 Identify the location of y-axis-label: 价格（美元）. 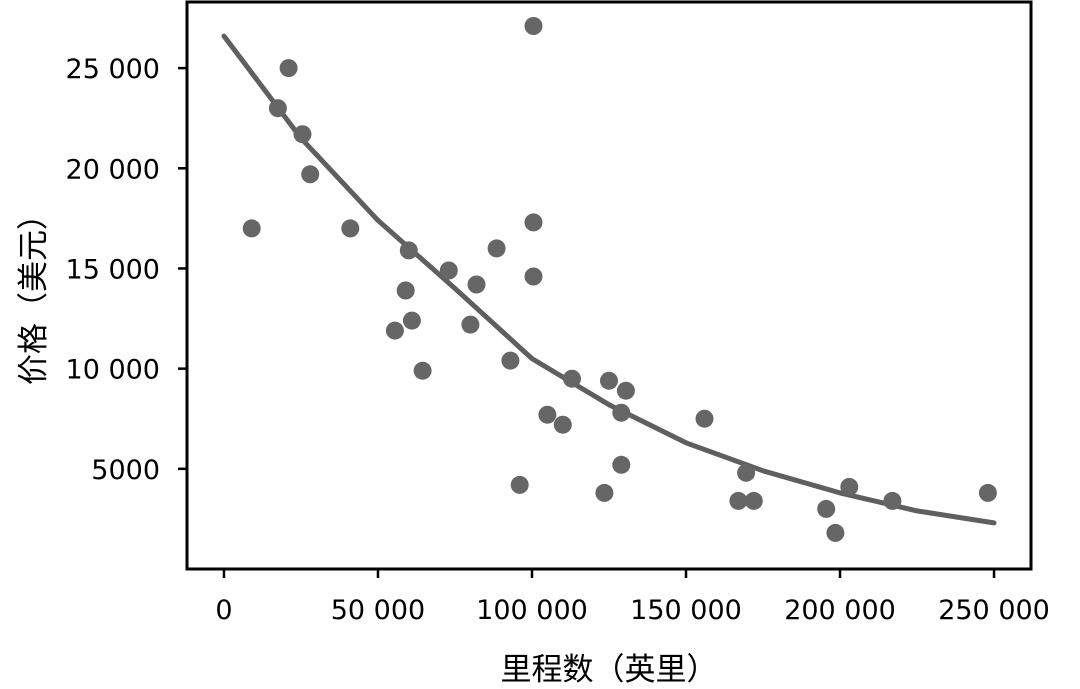
(34, 292).